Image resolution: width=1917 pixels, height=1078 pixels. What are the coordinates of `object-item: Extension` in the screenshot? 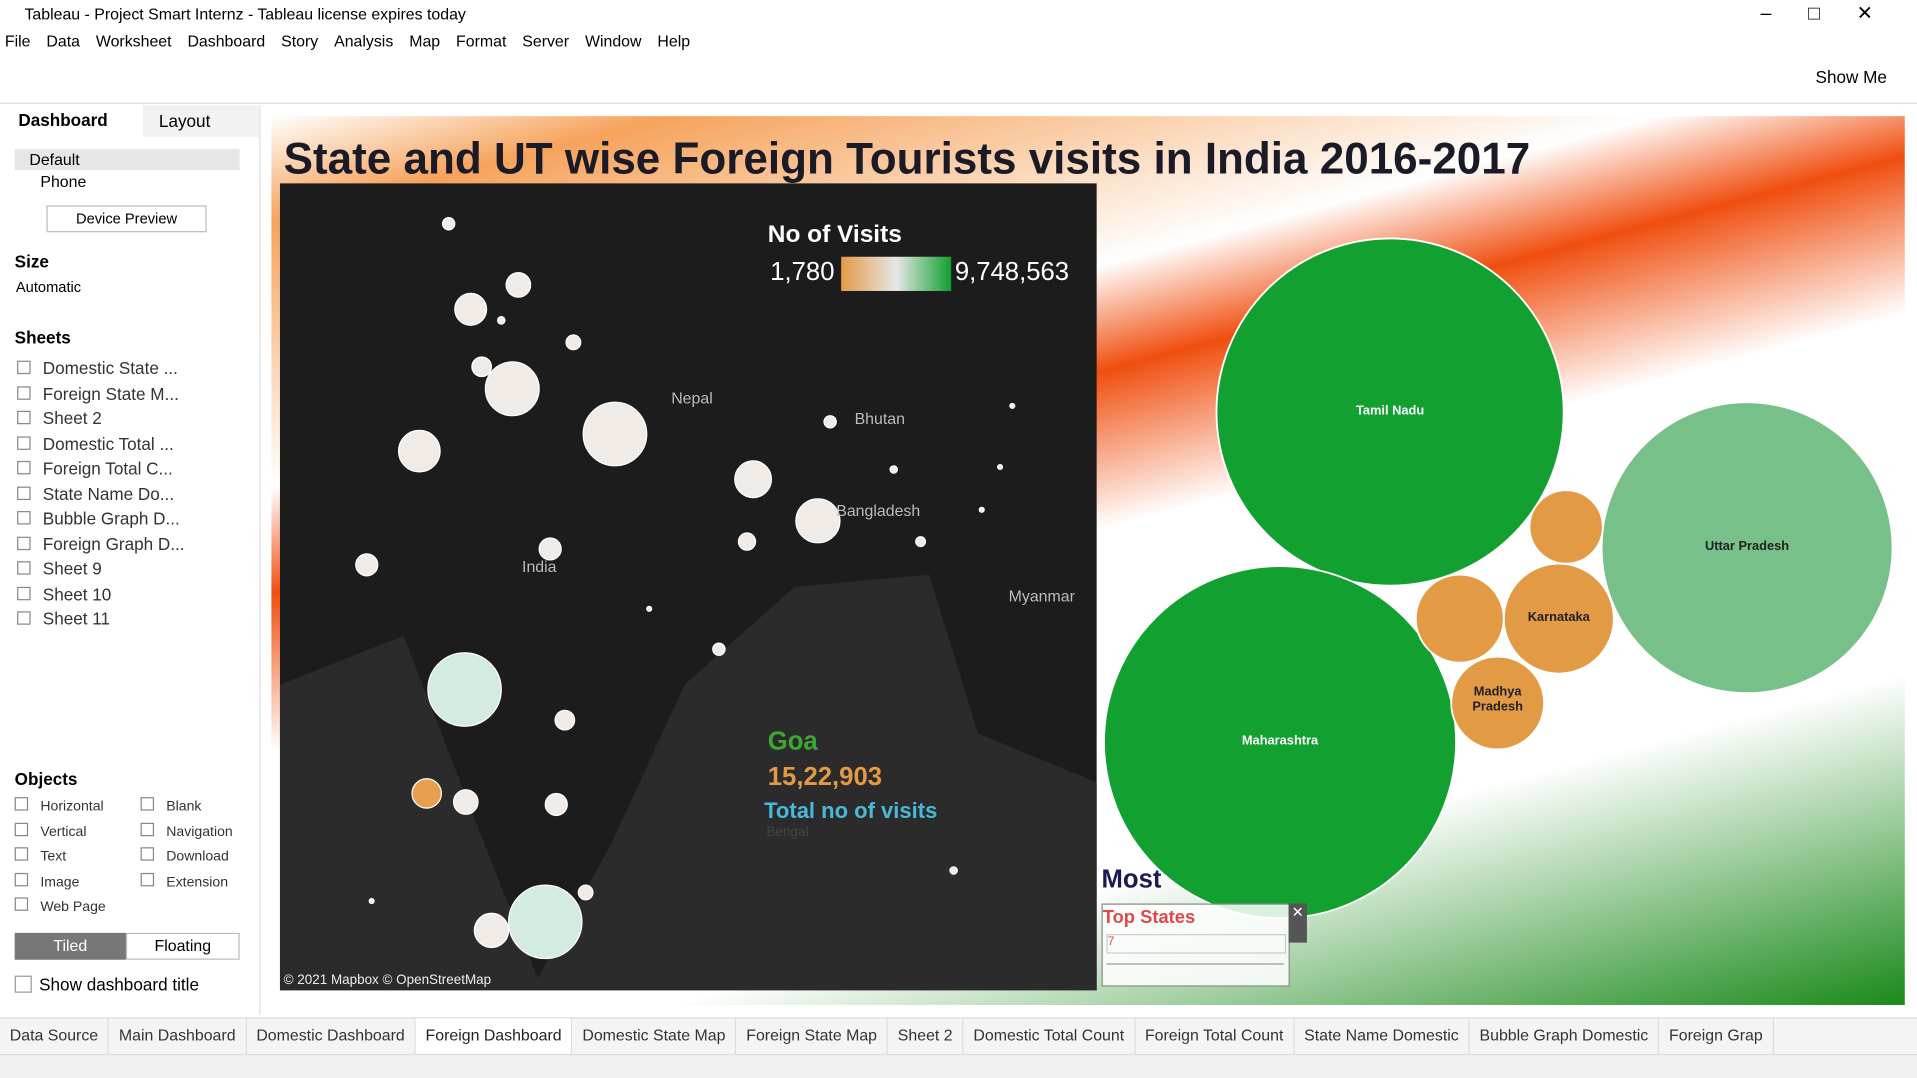 It's located at (184, 880).